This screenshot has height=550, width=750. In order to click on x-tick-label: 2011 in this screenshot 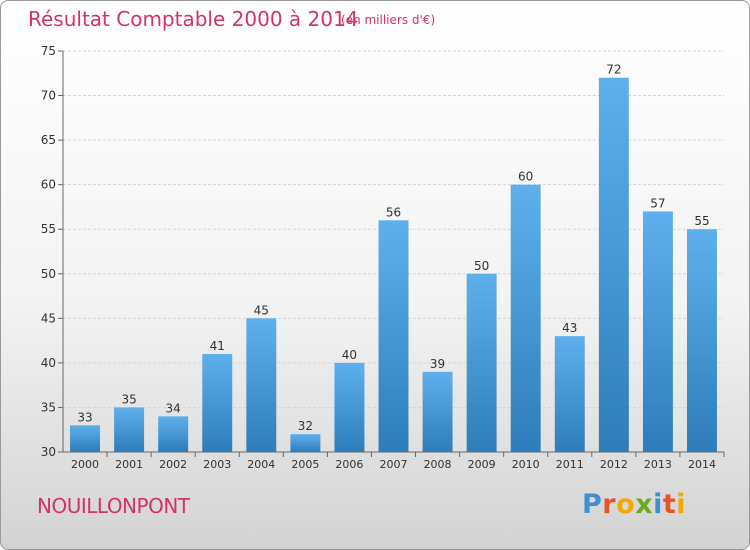, I will do `click(570, 464)`.